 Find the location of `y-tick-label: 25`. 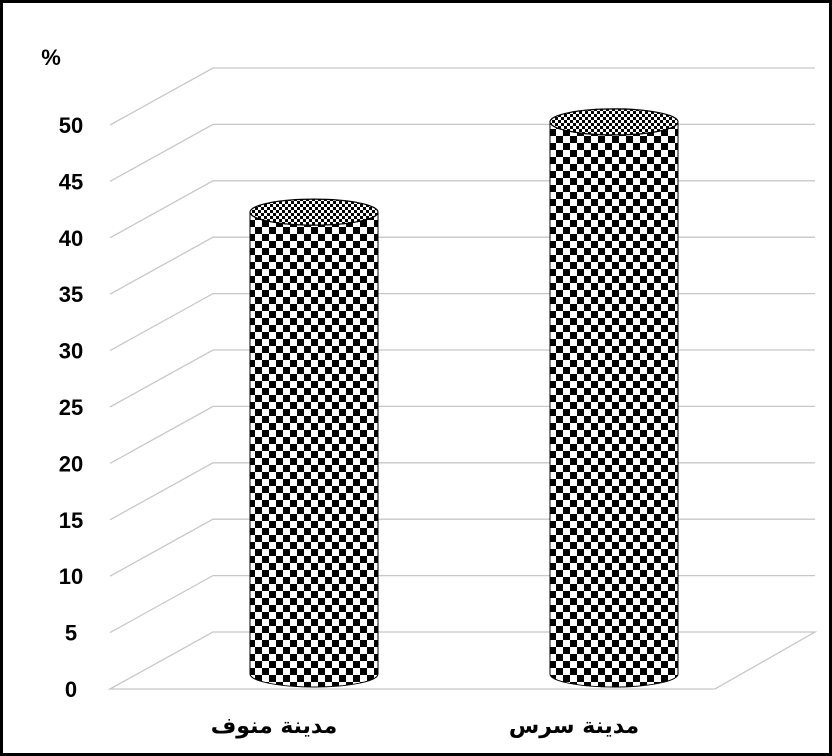

y-tick-label: 25 is located at coordinates (71, 407).